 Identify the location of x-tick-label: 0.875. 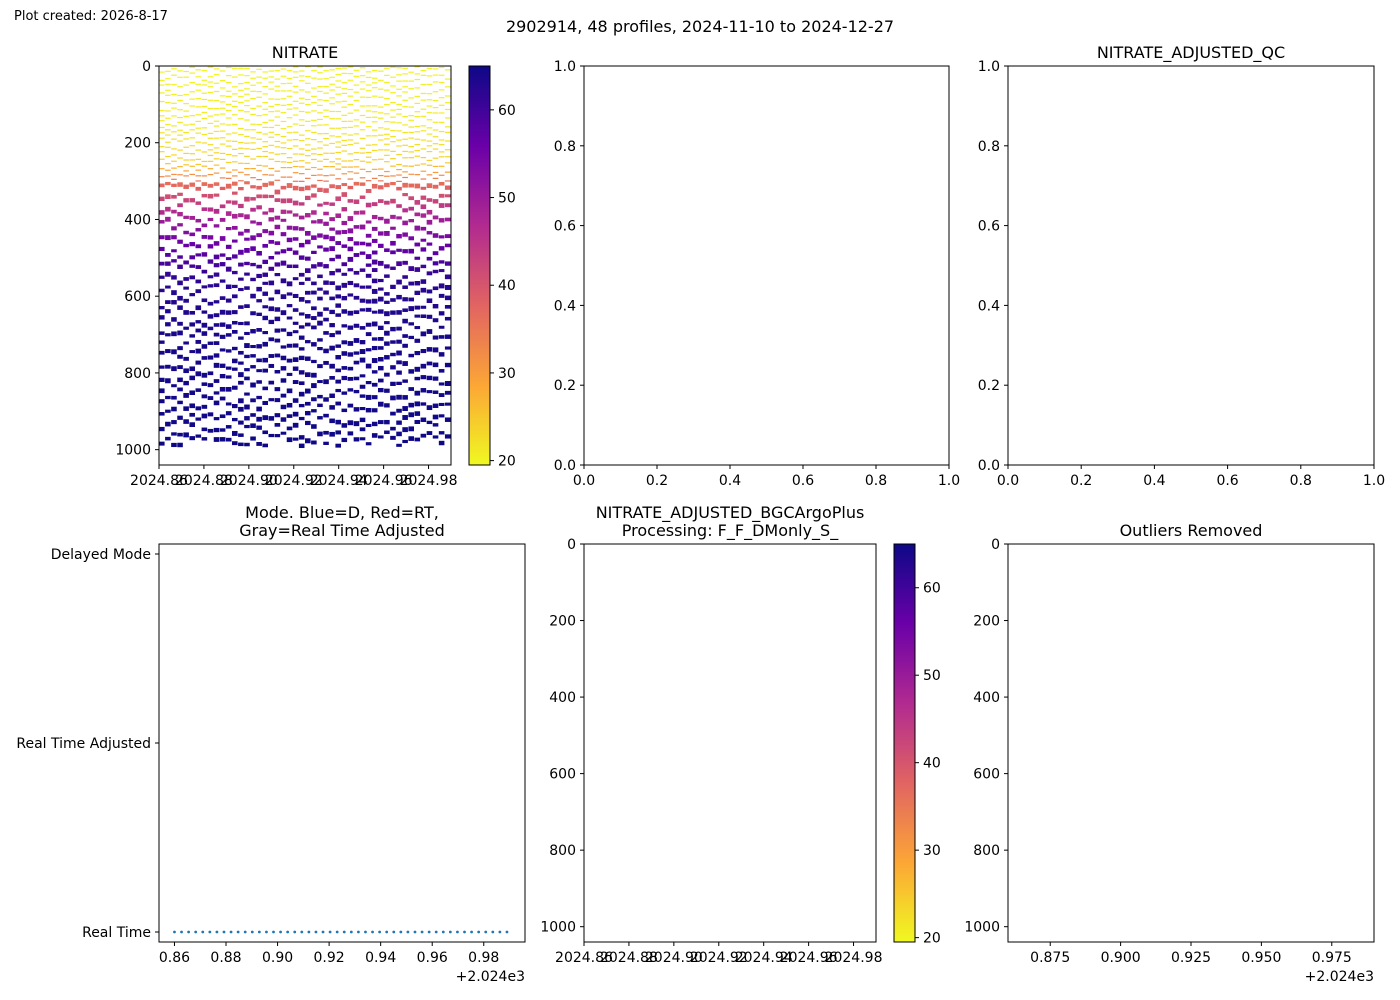
(1050, 958).